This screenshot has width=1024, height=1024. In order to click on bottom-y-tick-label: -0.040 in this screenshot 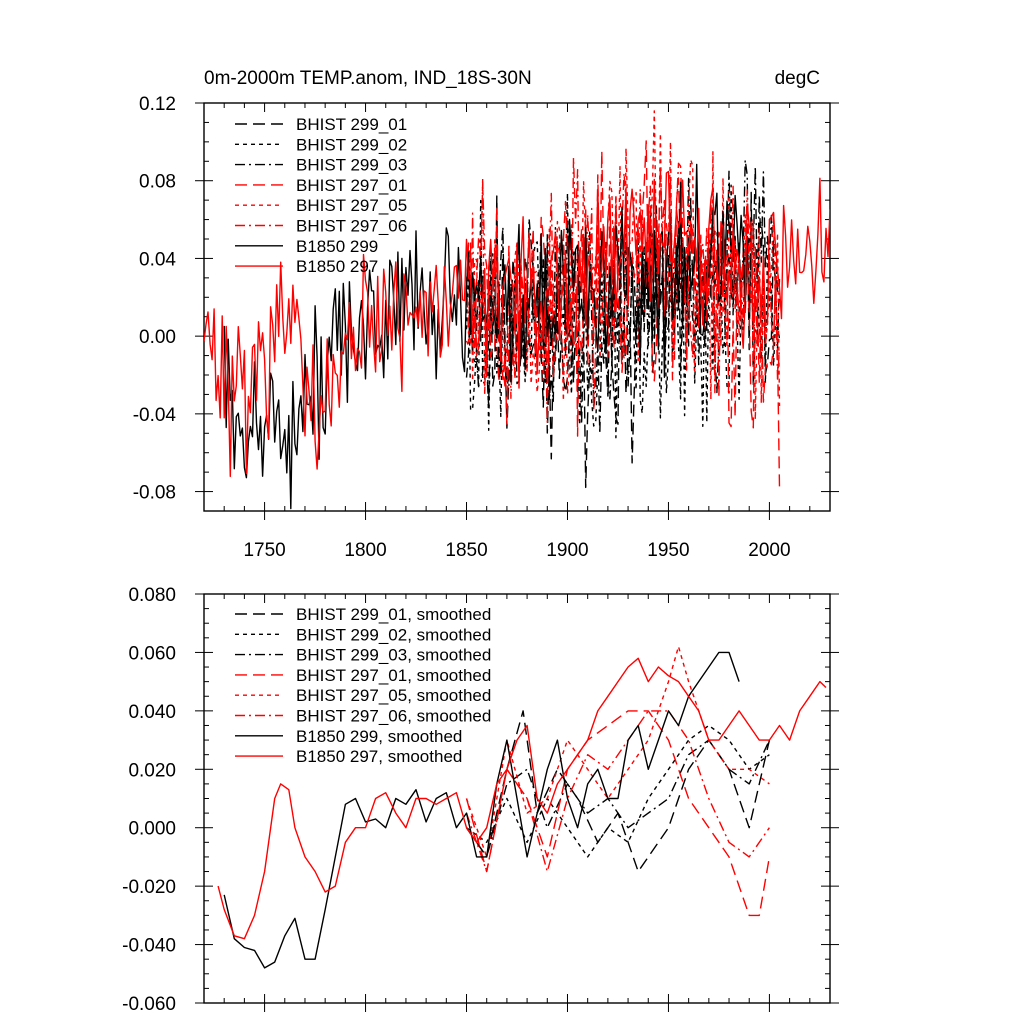, I will do `click(149, 946)`.